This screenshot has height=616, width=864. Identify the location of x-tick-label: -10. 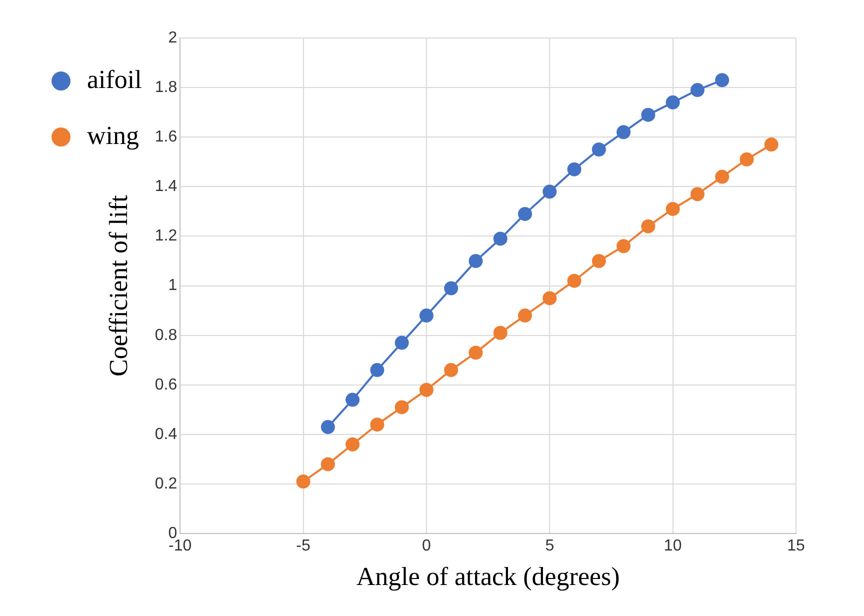
(180, 546).